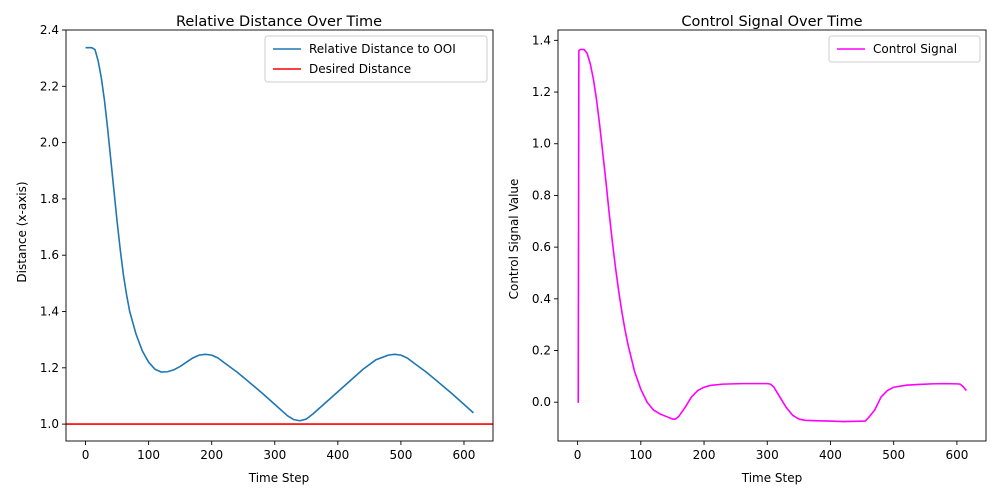 This screenshot has height=500, width=1000. Describe the element at coordinates (771, 22) in the screenshot. I see `chart-title: Control Signal Over Time` at that location.